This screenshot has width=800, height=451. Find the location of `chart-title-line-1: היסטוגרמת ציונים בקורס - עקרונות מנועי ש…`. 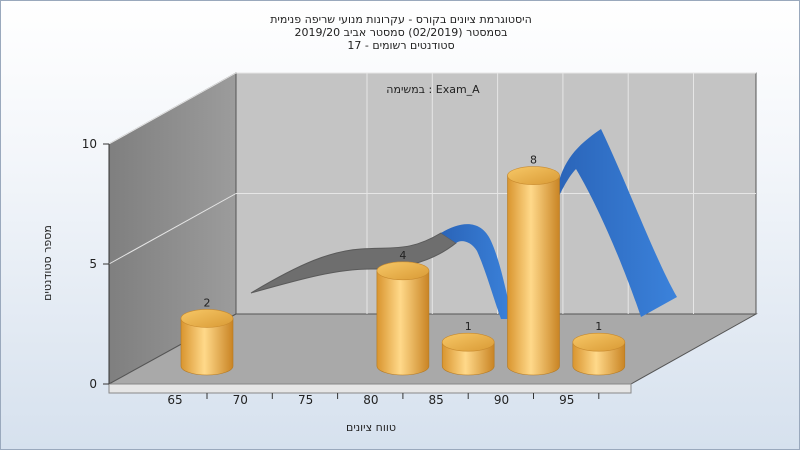

chart-title-line-1: היסטוגרמת ציונים בקורס - עקרונות מנועי ש… is located at coordinates (401, 19).